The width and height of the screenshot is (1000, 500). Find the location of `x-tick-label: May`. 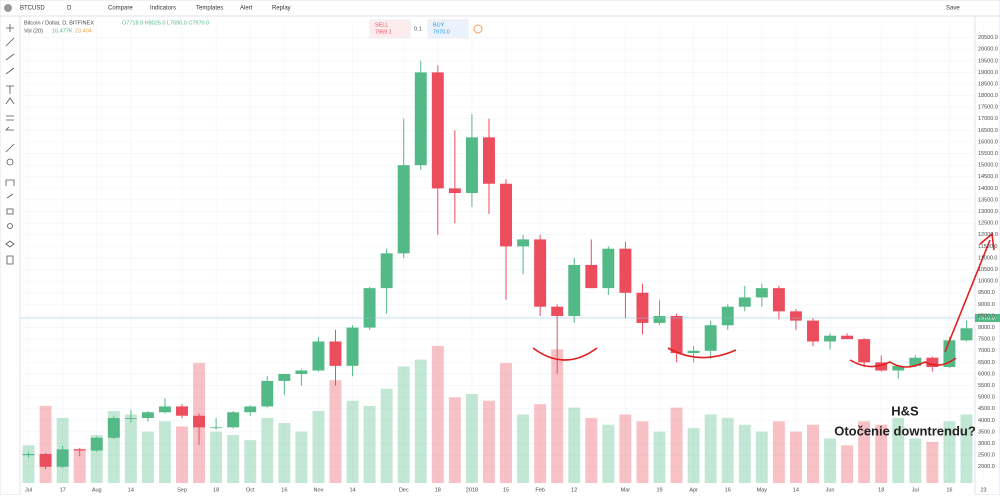

x-tick-label: May is located at coordinates (762, 490).